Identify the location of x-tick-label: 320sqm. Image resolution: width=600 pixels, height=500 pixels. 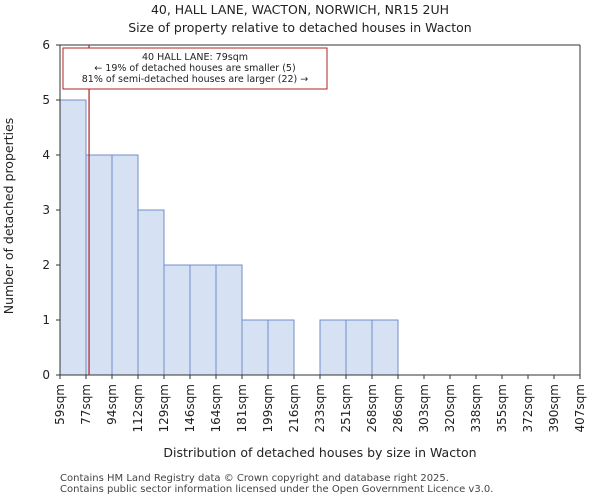
(450, 408).